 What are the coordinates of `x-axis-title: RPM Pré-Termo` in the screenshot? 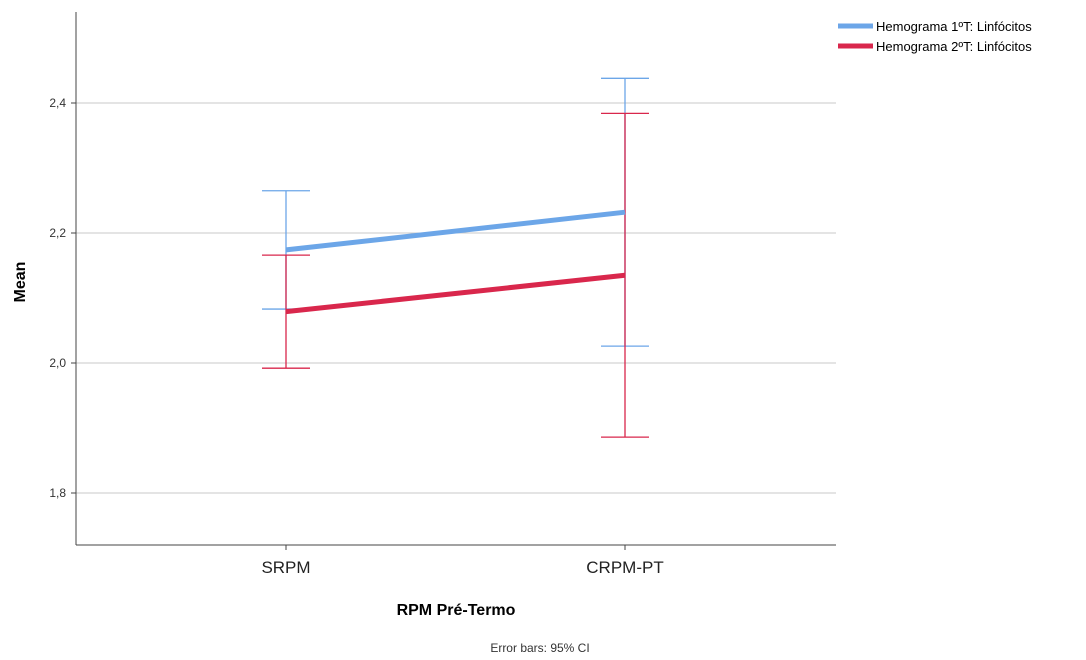 It's located at (456, 610).